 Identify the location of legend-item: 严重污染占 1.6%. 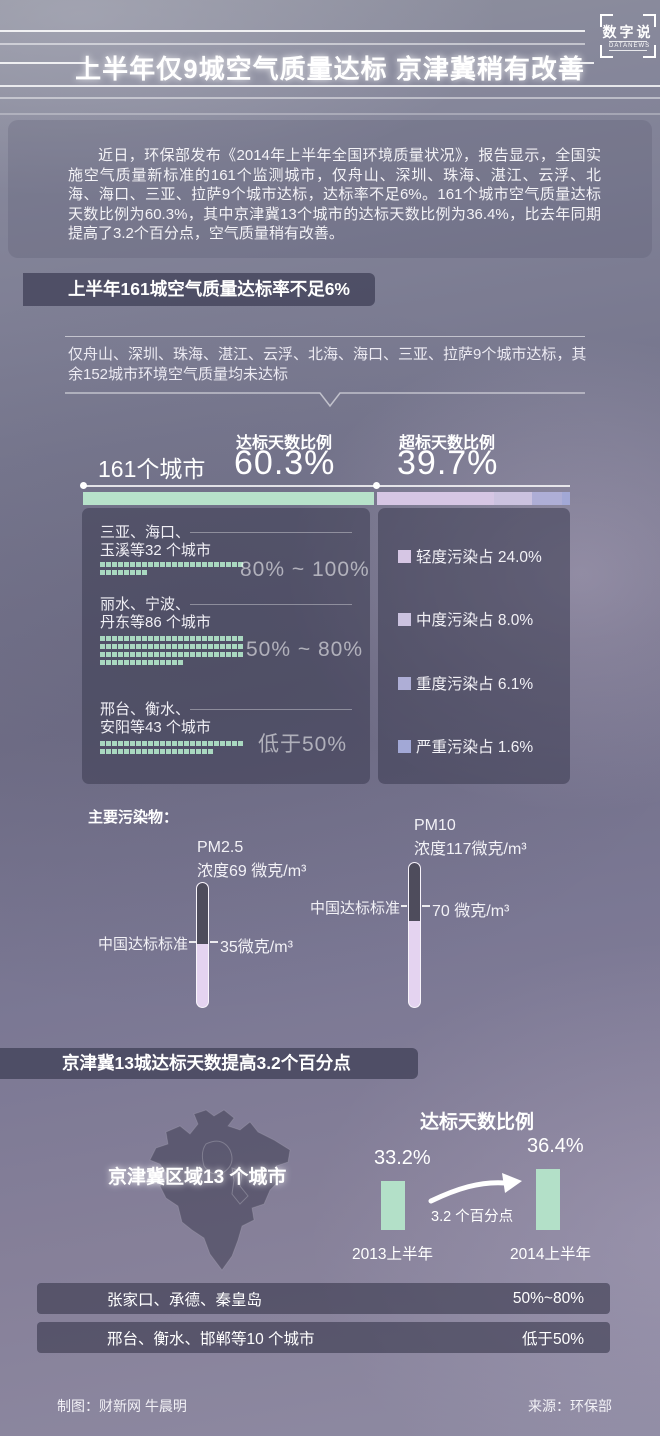
(465, 746).